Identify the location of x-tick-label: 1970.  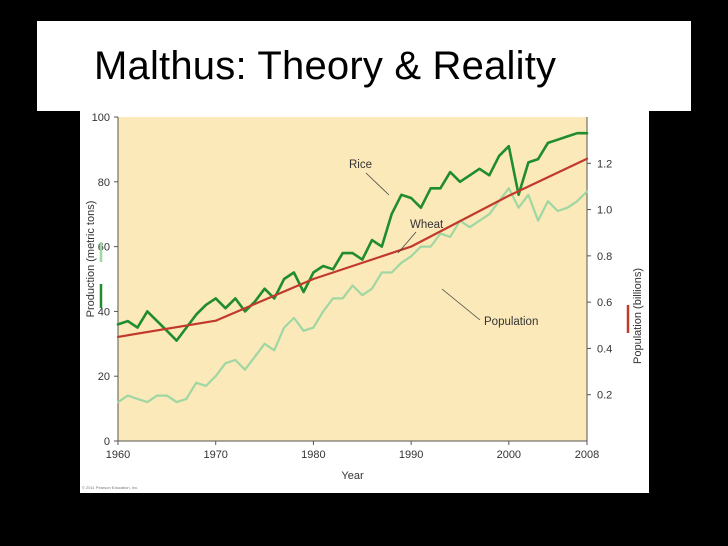
(215, 455).